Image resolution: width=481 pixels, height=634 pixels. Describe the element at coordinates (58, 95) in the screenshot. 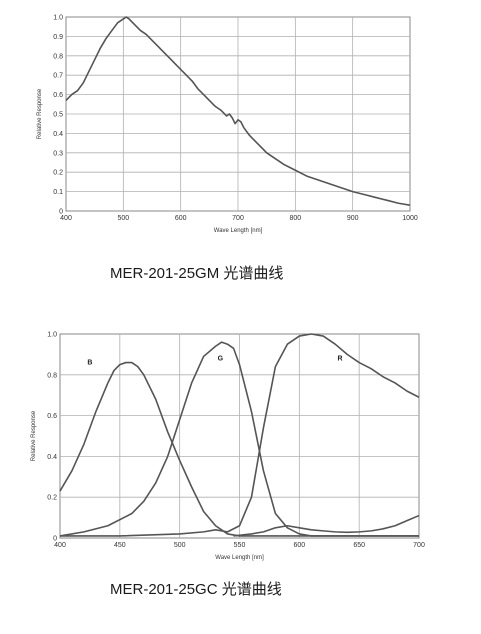

I see `chart1-ytick-label: 0.6` at that location.